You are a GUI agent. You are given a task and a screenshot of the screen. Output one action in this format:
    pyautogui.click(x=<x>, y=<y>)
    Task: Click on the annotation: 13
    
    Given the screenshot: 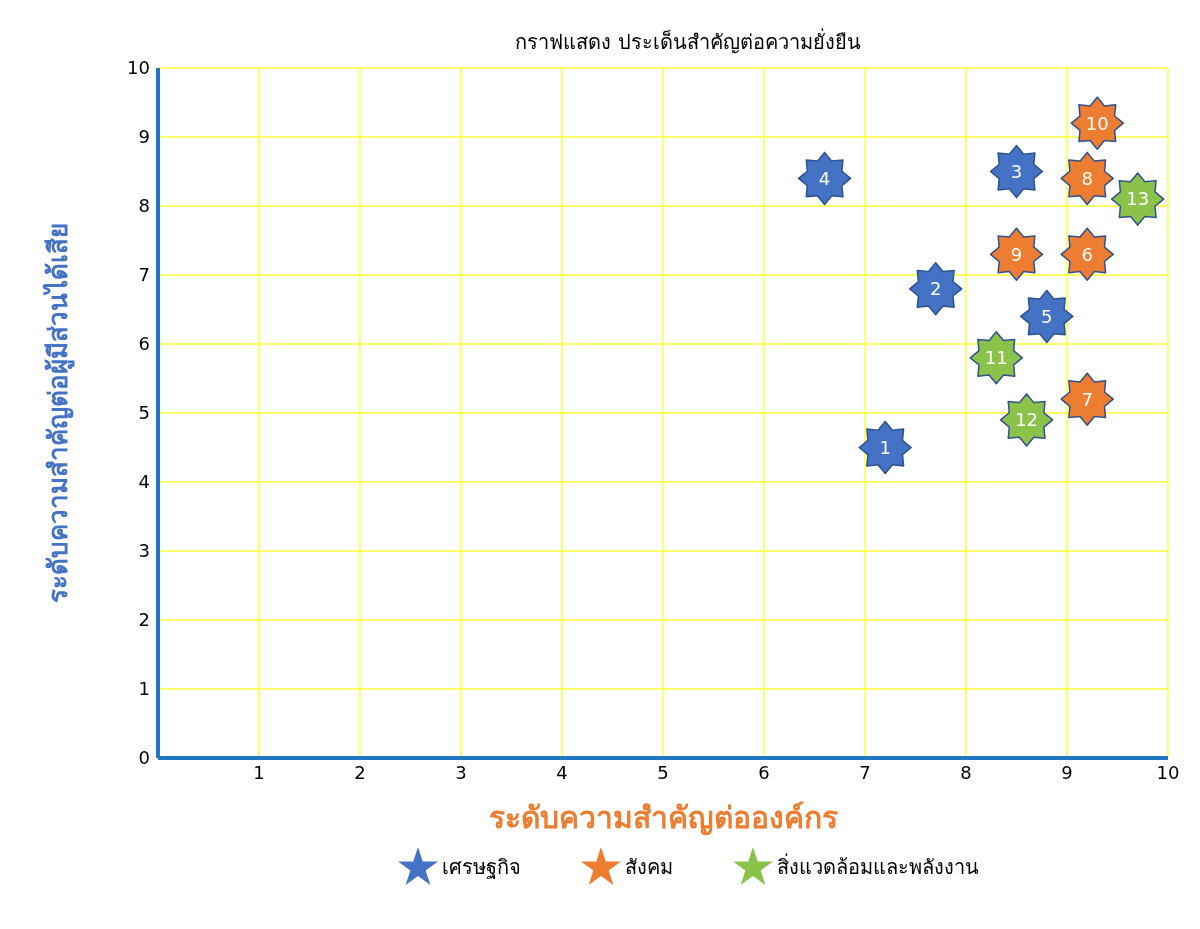 What is the action you would take?
    pyautogui.click(x=1138, y=199)
    